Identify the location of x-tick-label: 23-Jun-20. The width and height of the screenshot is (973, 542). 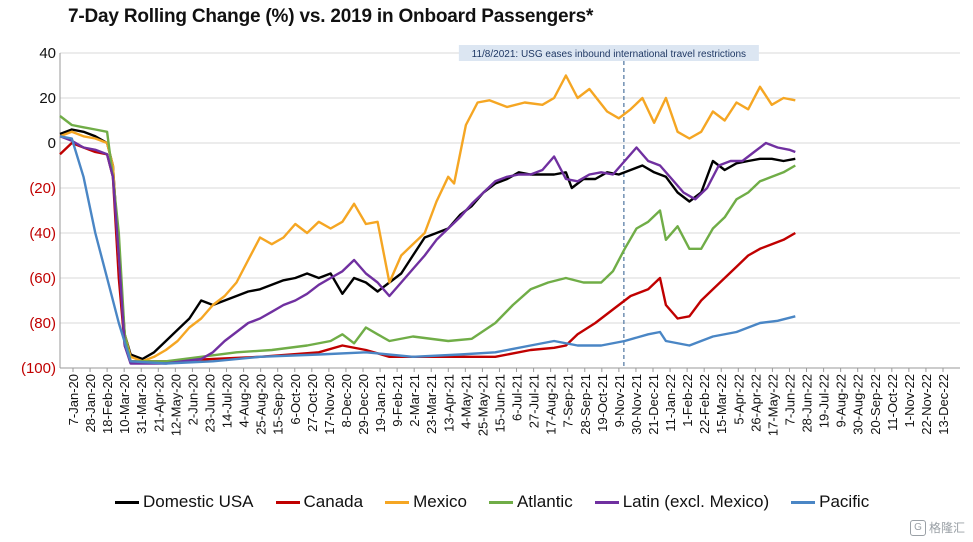
(209, 403).